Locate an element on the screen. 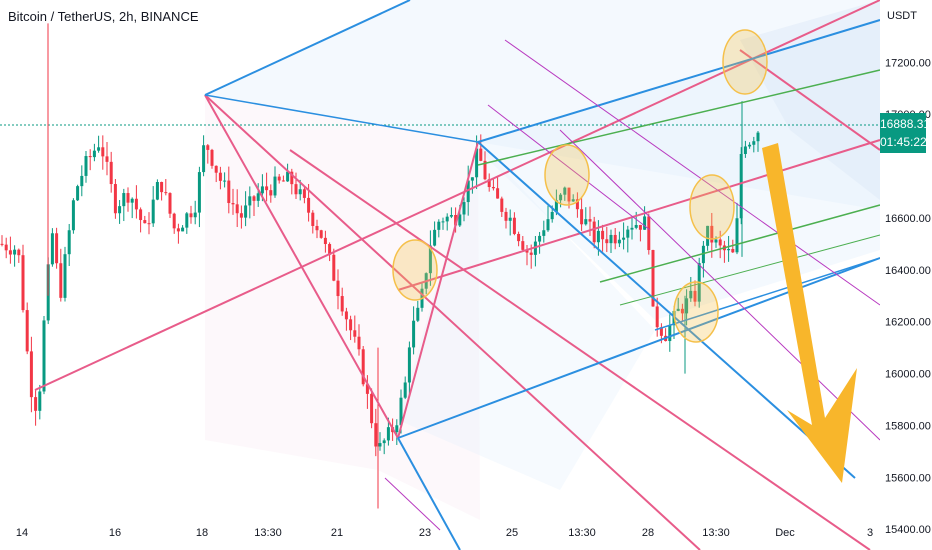 This screenshot has width=932, height=550. time-tick-label: 14 is located at coordinates (22, 533).